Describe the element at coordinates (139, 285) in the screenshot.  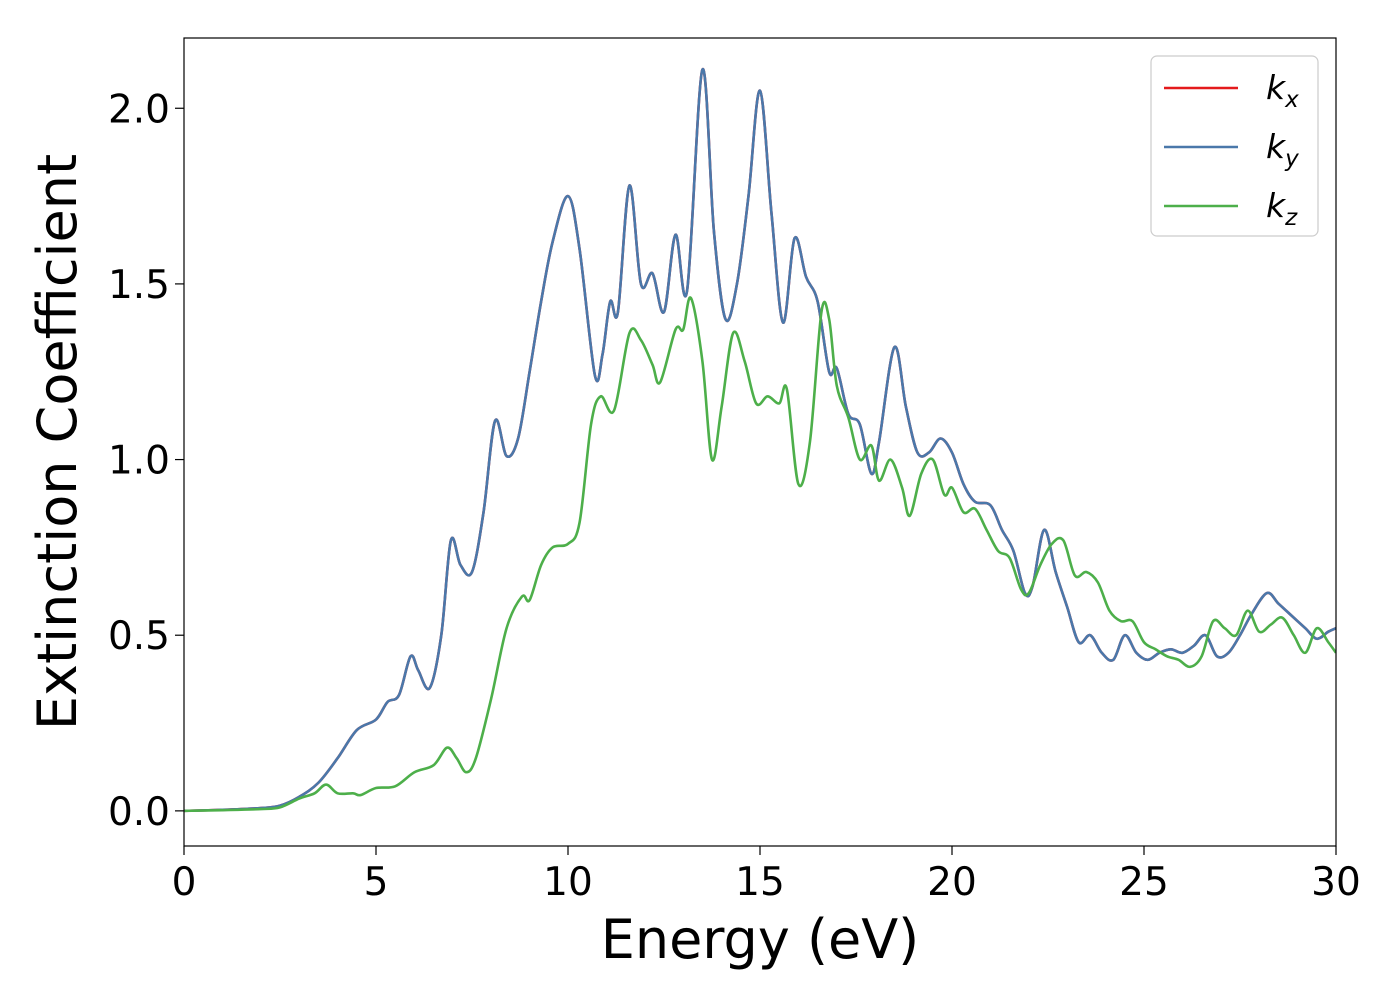
I see `y-tick-label: 1.5` at that location.